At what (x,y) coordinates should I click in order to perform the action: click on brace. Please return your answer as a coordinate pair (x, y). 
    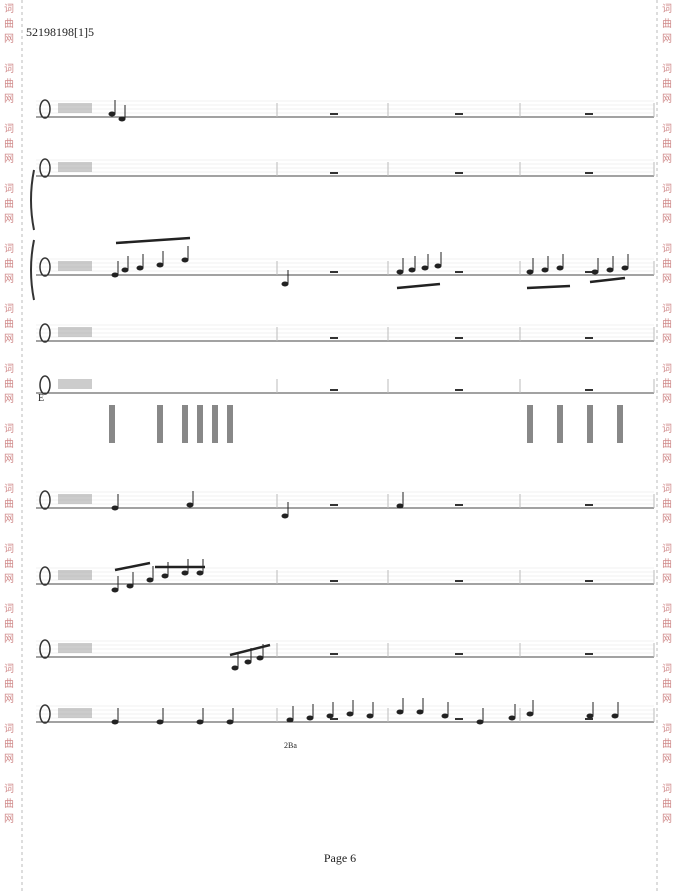
    Looking at the image, I should click on (32, 235).